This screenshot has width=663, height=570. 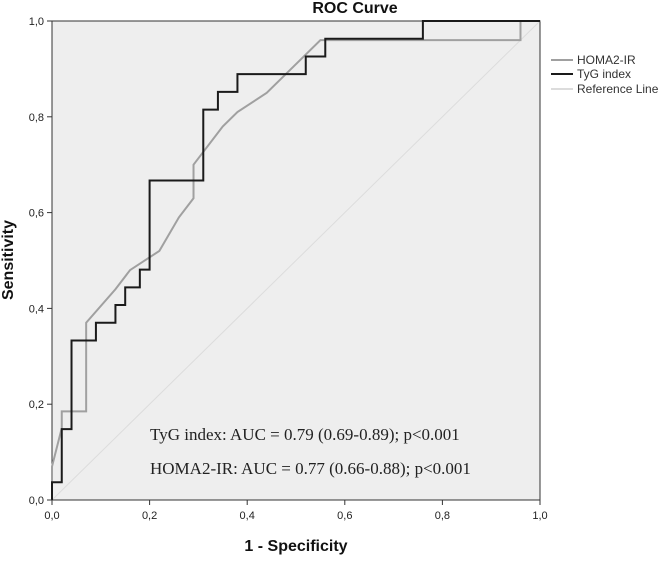 I want to click on legend-label-homa2-ir: HOMA2-IR, so click(x=606, y=60).